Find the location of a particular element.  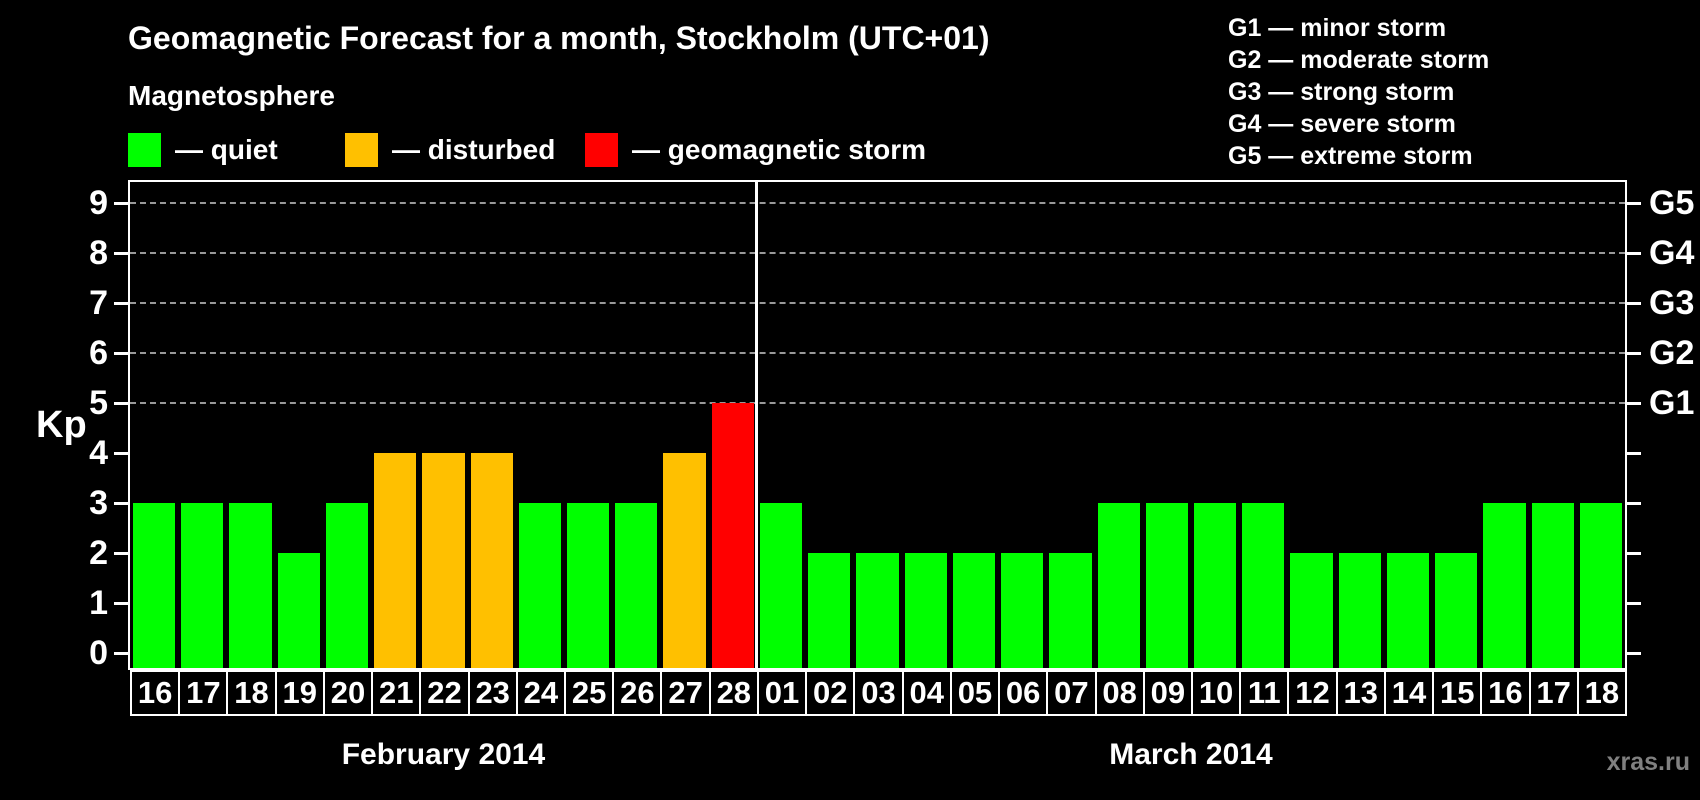

legend-label-storm: — geomagnetic storm is located at coordinates (779, 149).